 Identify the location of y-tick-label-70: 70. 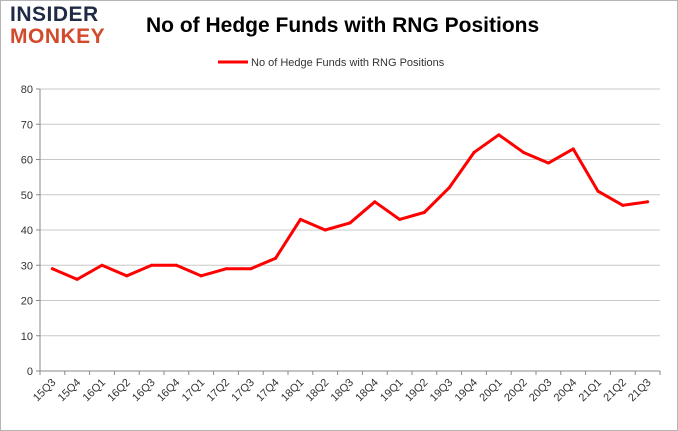
(27, 125).